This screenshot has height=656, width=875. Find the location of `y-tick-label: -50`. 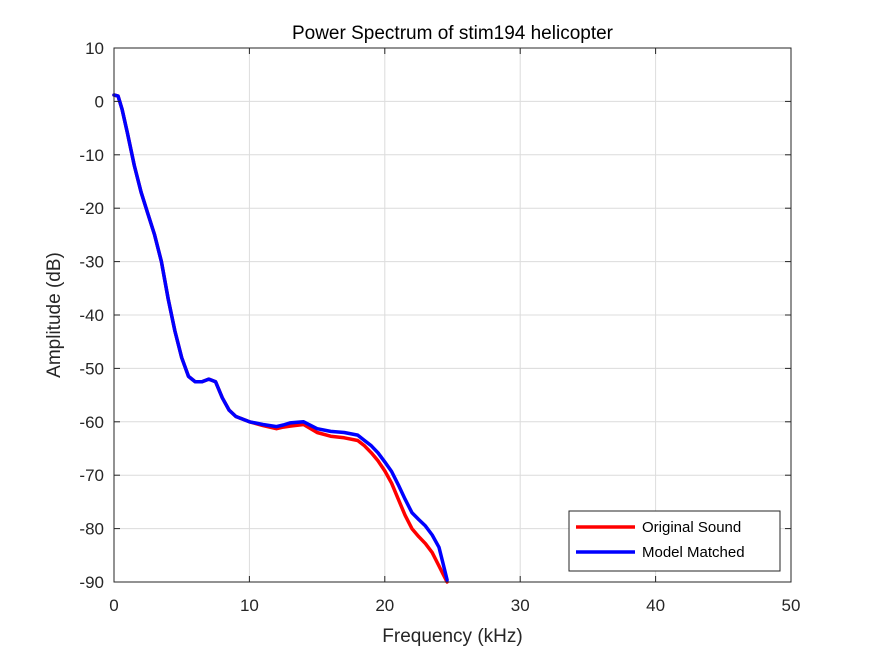

y-tick-label: -50 is located at coordinates (91, 368).